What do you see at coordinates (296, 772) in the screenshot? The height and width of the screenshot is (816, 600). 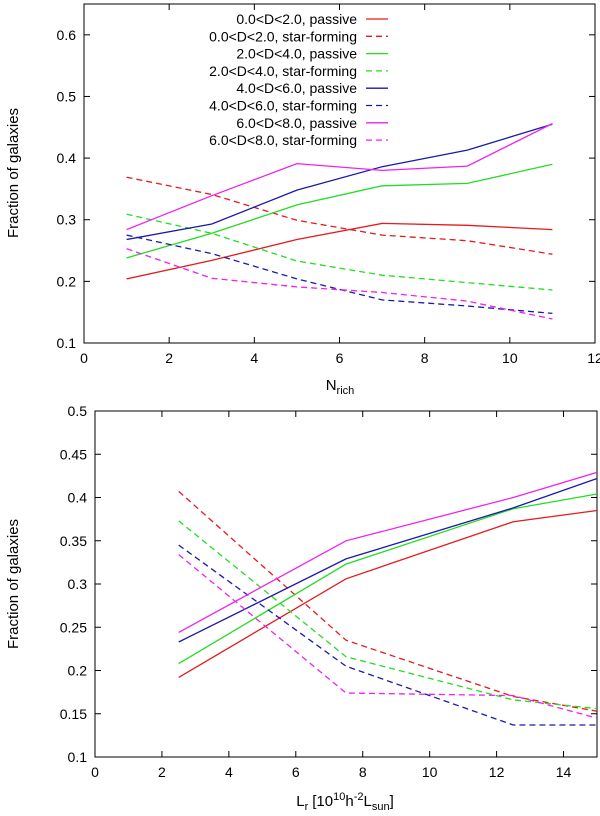 I see `bottom-x-tick-label: 6` at bounding box center [296, 772].